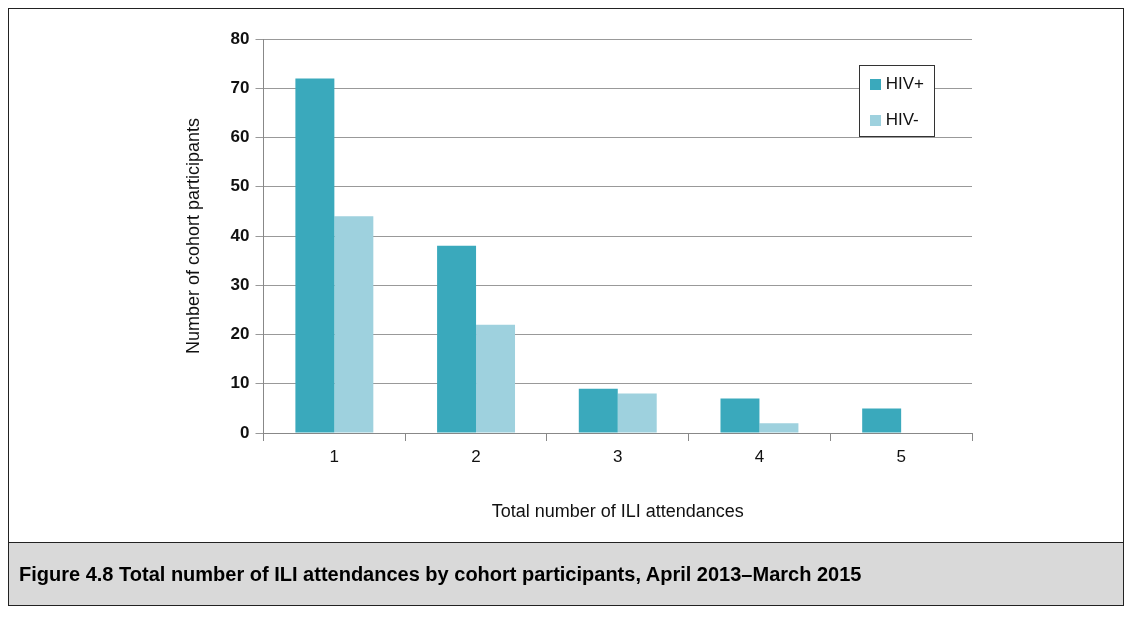 The image size is (1134, 618). I want to click on y-axis-title: Number of cohort participants, so click(192, 236).